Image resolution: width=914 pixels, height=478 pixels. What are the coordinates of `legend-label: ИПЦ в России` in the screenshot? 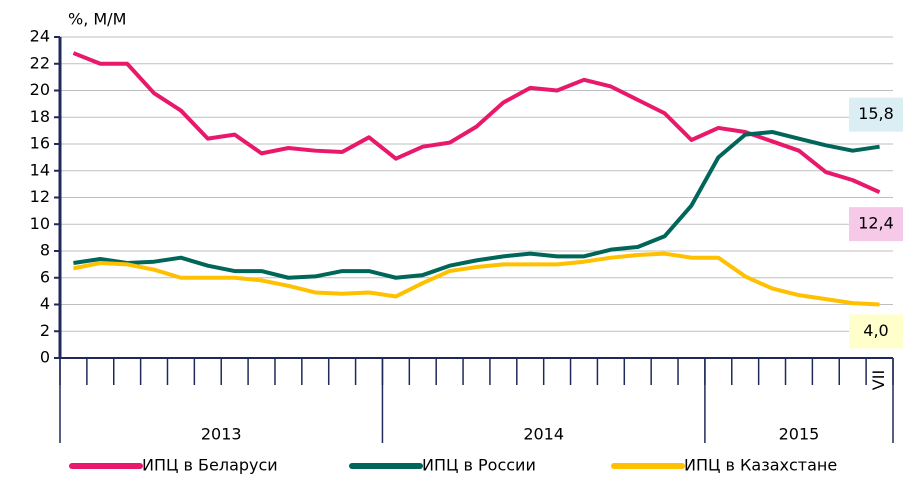 It's located at (479, 465).